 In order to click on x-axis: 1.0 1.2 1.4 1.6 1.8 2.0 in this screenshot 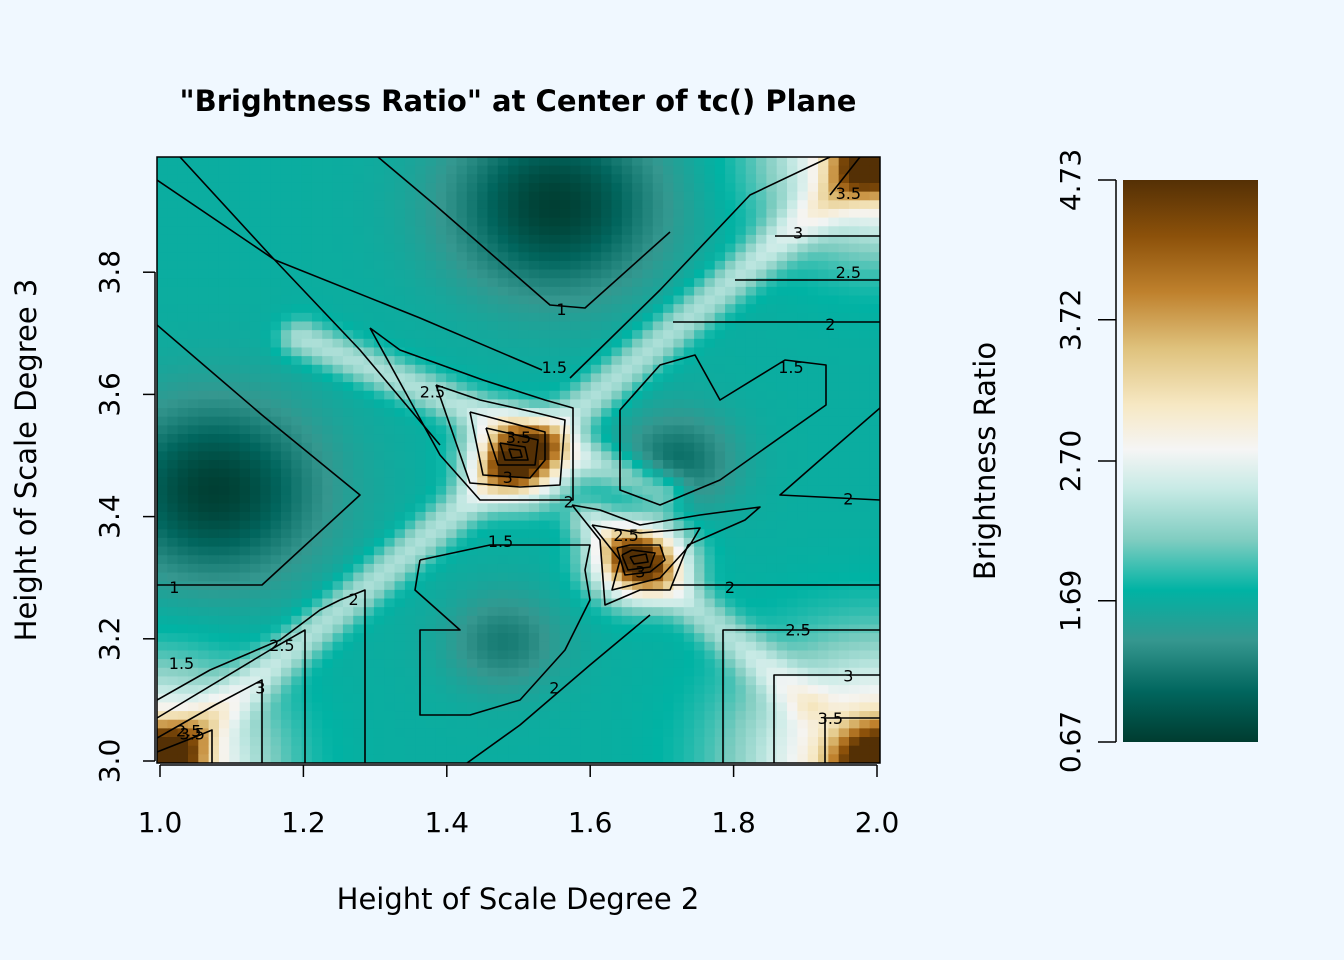, I will do `click(518, 801)`.